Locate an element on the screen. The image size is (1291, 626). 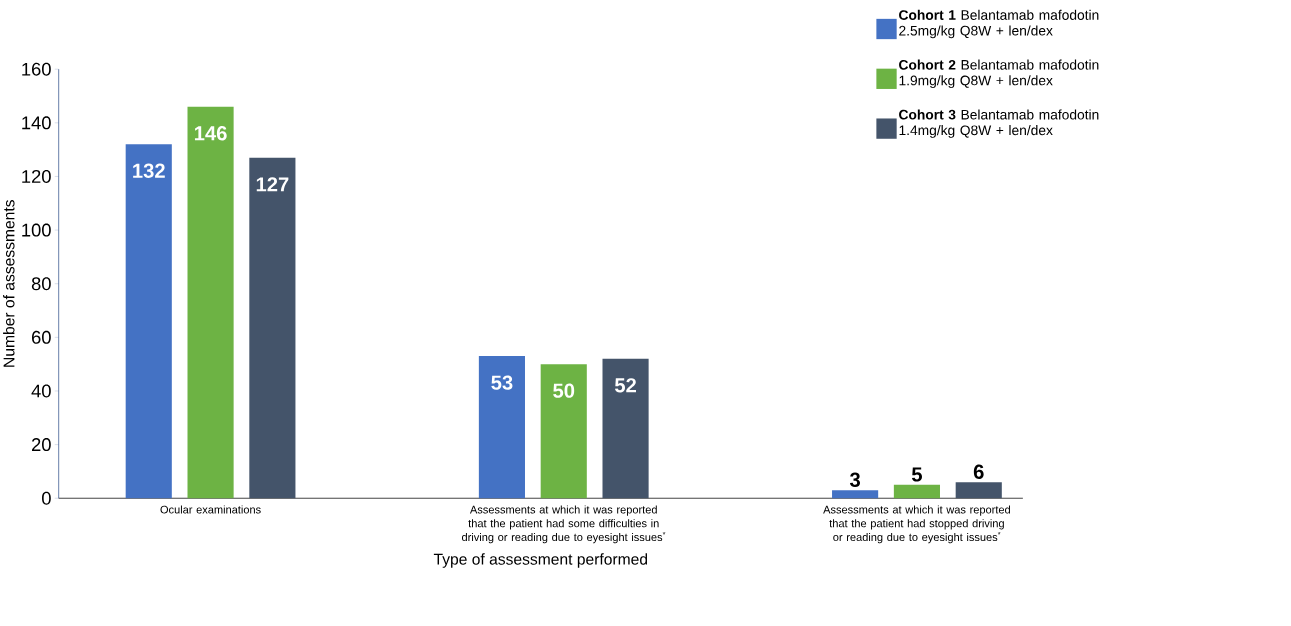
legend-label: Cohort 1 Belantamab mafodotin 2.5mg/kg Q8W + len/dex is located at coordinates (999, 24).